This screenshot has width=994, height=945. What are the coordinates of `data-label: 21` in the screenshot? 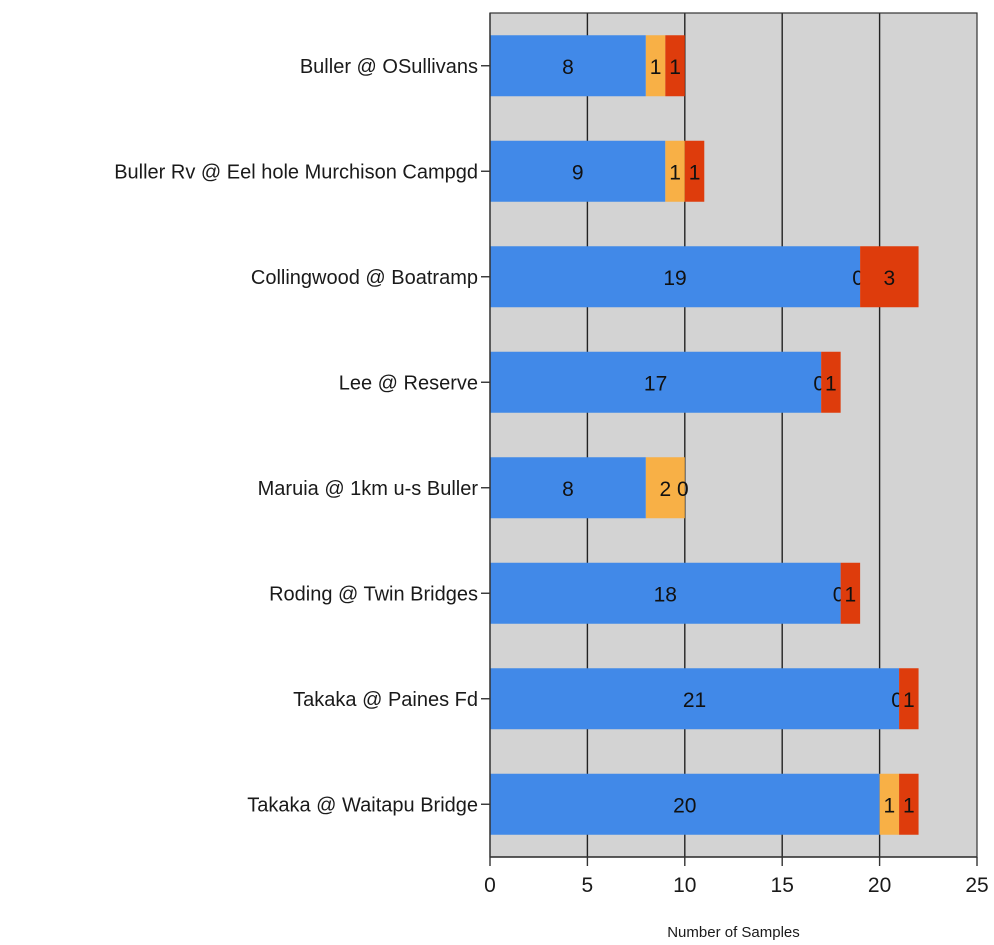 It's located at (694, 700).